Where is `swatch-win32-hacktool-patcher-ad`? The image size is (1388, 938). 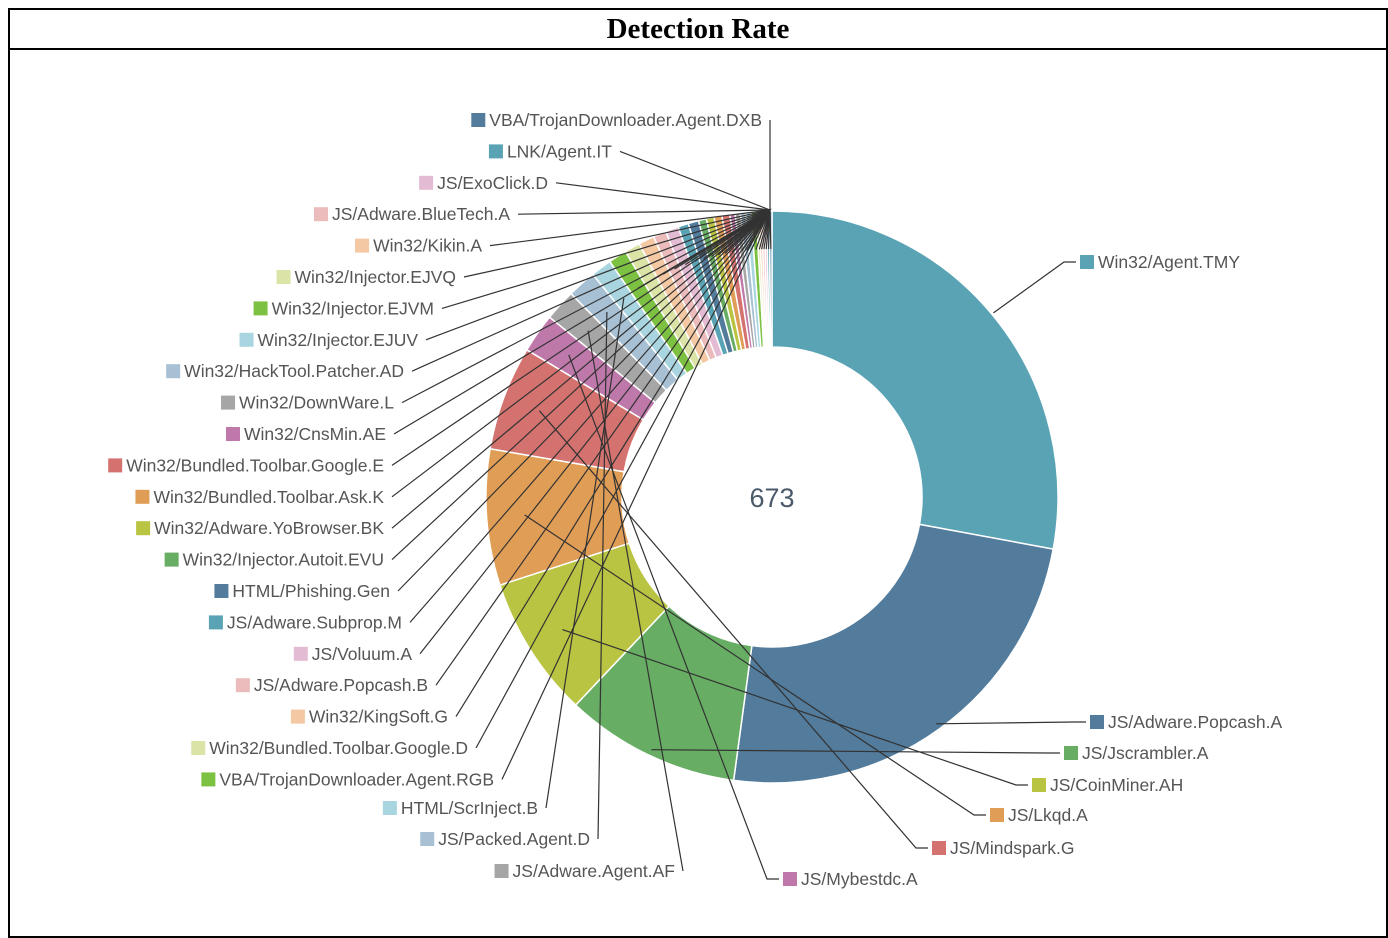
swatch-win32-hacktool-patcher-ad is located at coordinates (173, 371).